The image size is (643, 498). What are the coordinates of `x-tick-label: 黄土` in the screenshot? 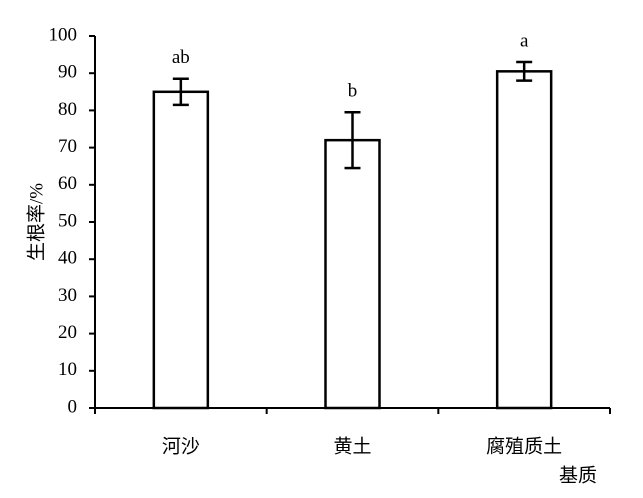 It's located at (352, 446).